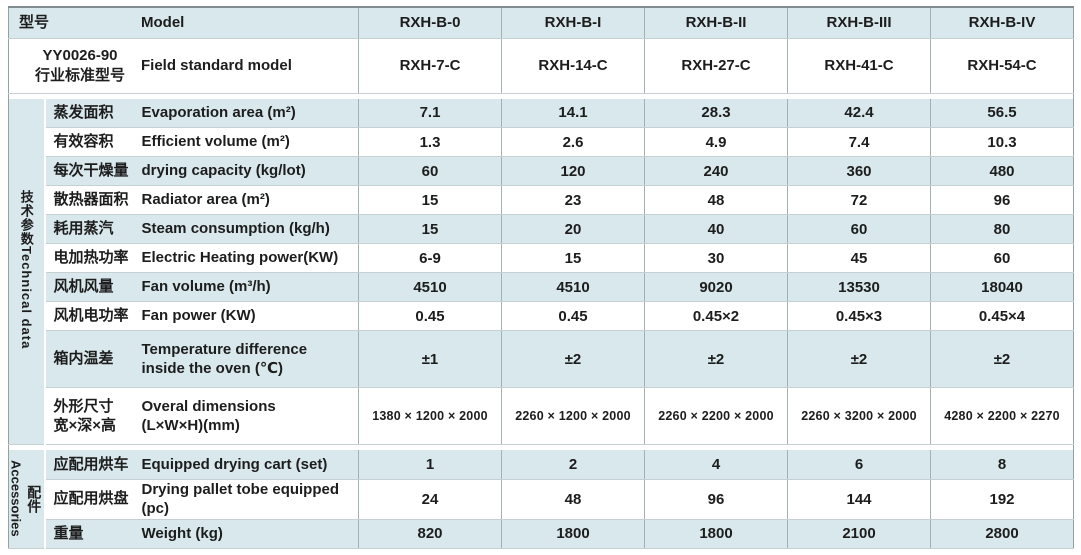  I want to click on row-label-cn: 蒸发面积, so click(83, 112).